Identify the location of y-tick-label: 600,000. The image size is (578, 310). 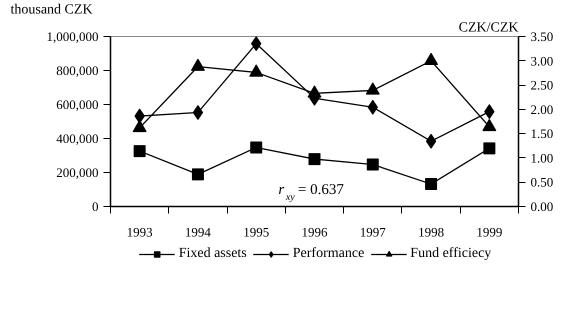
(77, 104).